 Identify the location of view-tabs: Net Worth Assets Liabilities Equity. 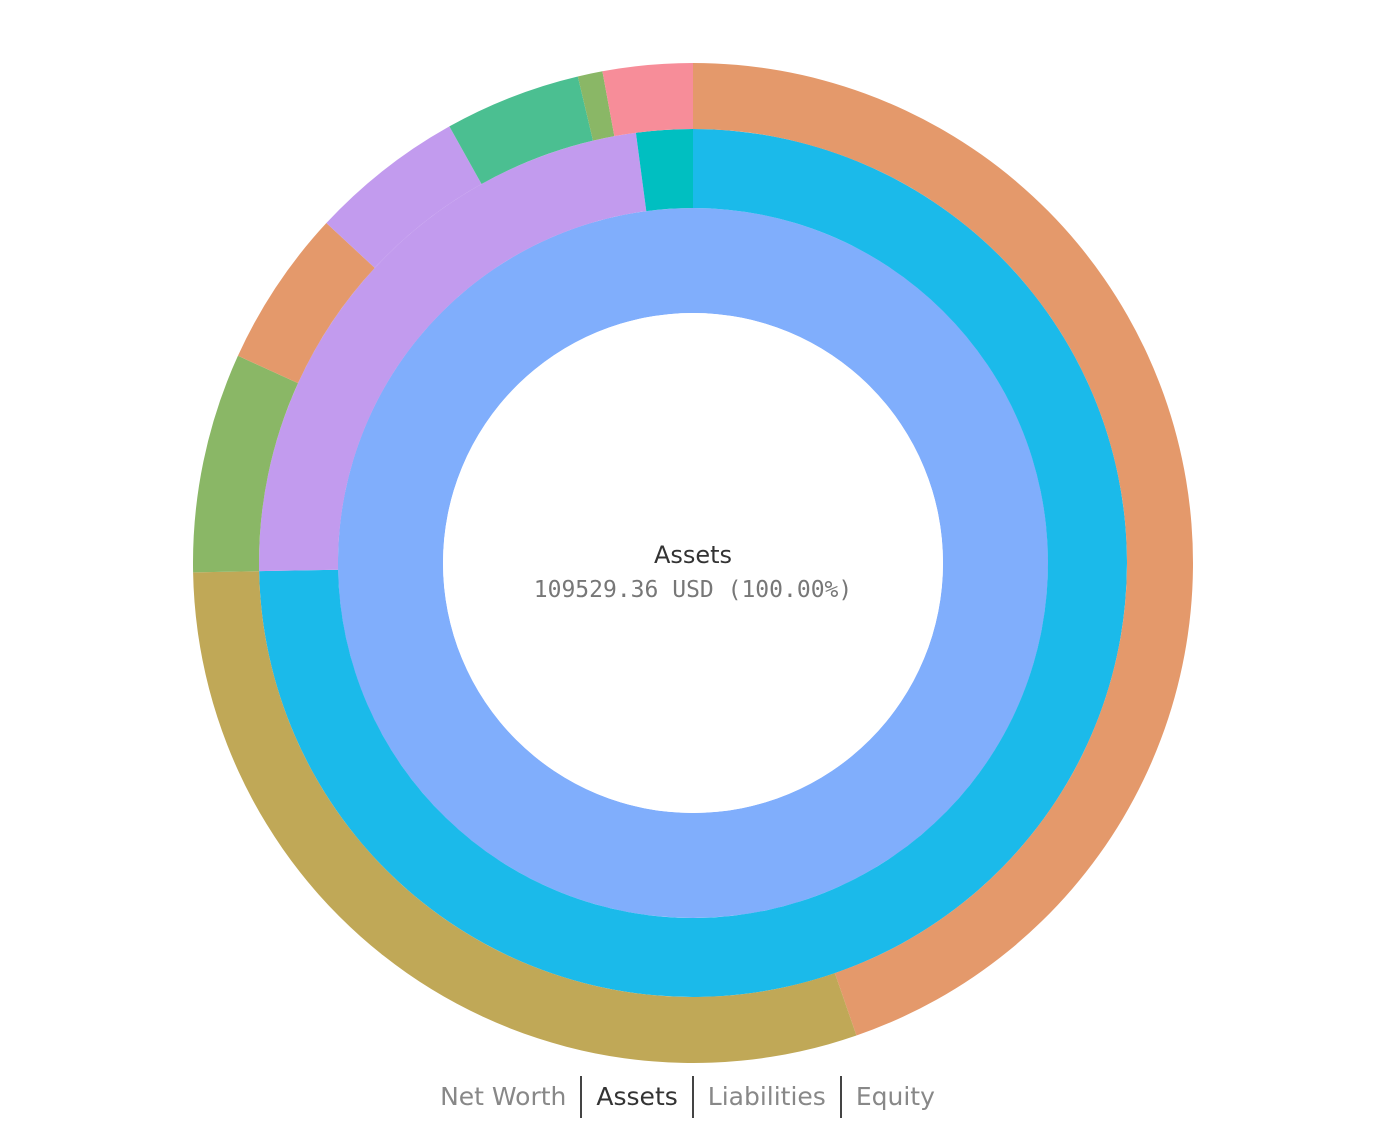
(687, 1097).